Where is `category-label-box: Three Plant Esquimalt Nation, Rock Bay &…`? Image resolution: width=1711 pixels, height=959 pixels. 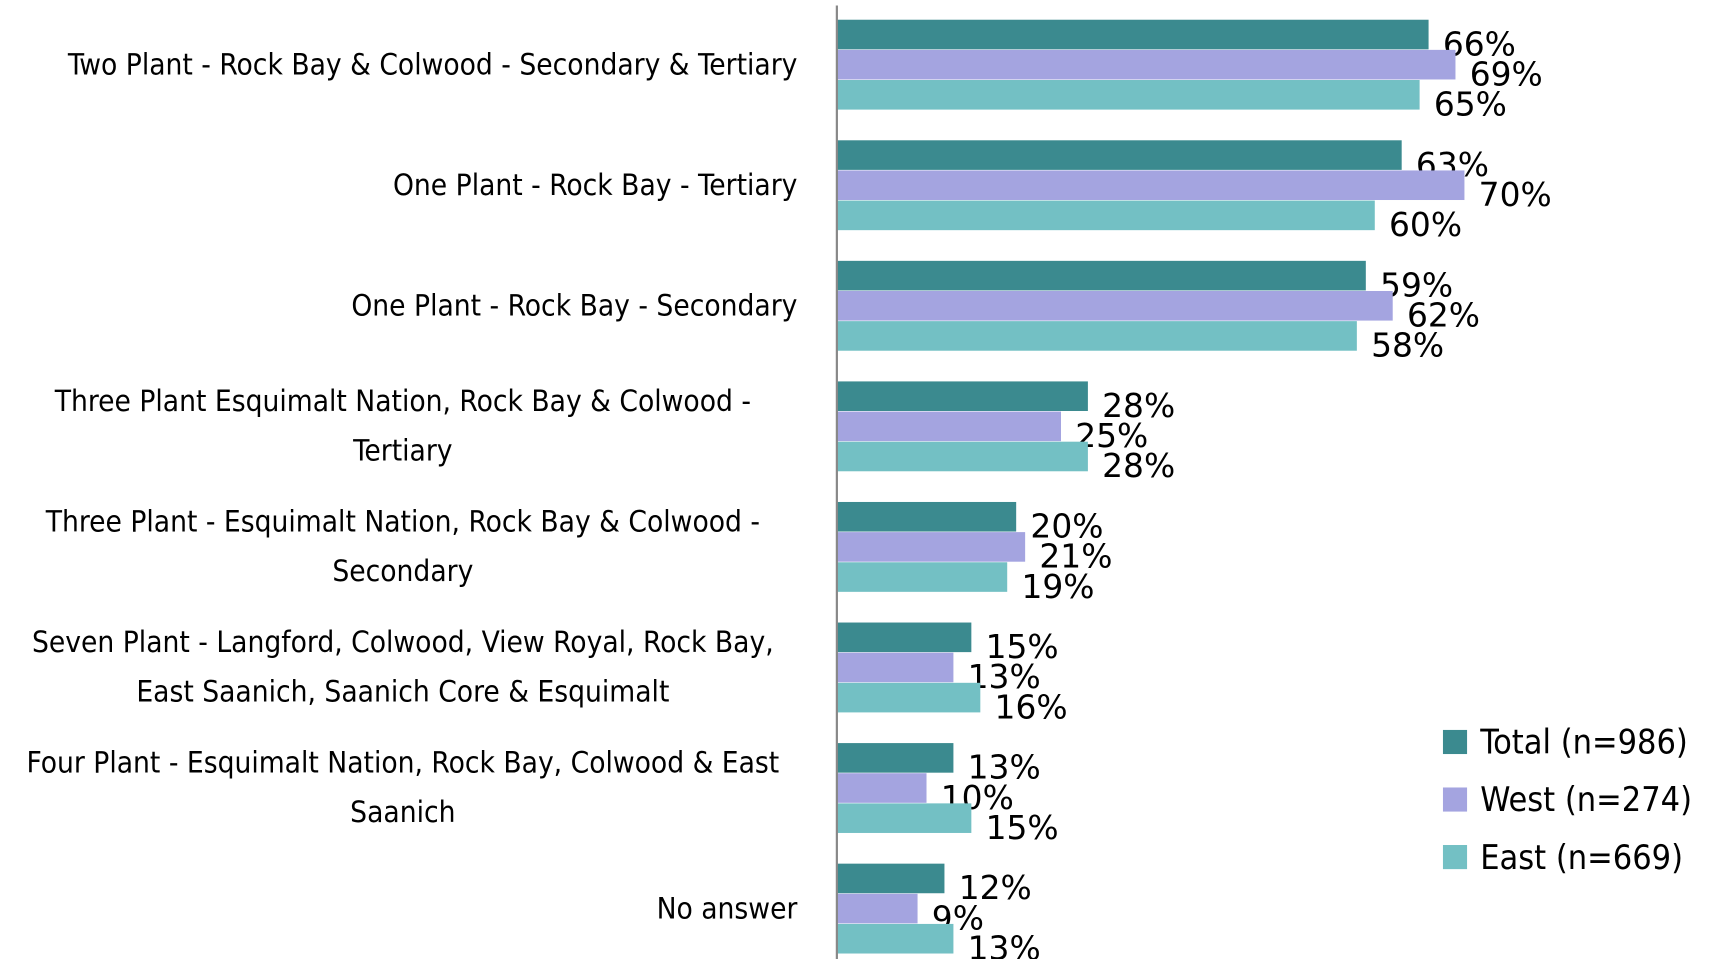
category-label-box: Three Plant Esquimalt Nation, Rock Bay &… is located at coordinates (402, 426).